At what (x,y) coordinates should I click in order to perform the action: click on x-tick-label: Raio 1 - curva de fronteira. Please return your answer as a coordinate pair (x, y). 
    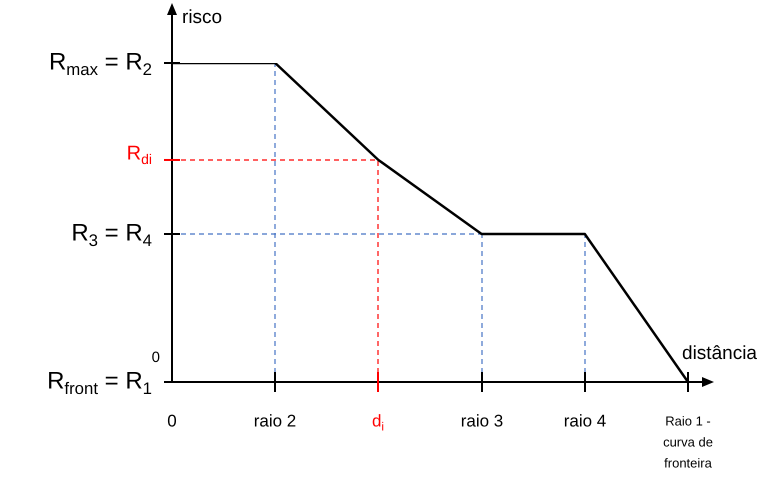
    Looking at the image, I should click on (688, 442).